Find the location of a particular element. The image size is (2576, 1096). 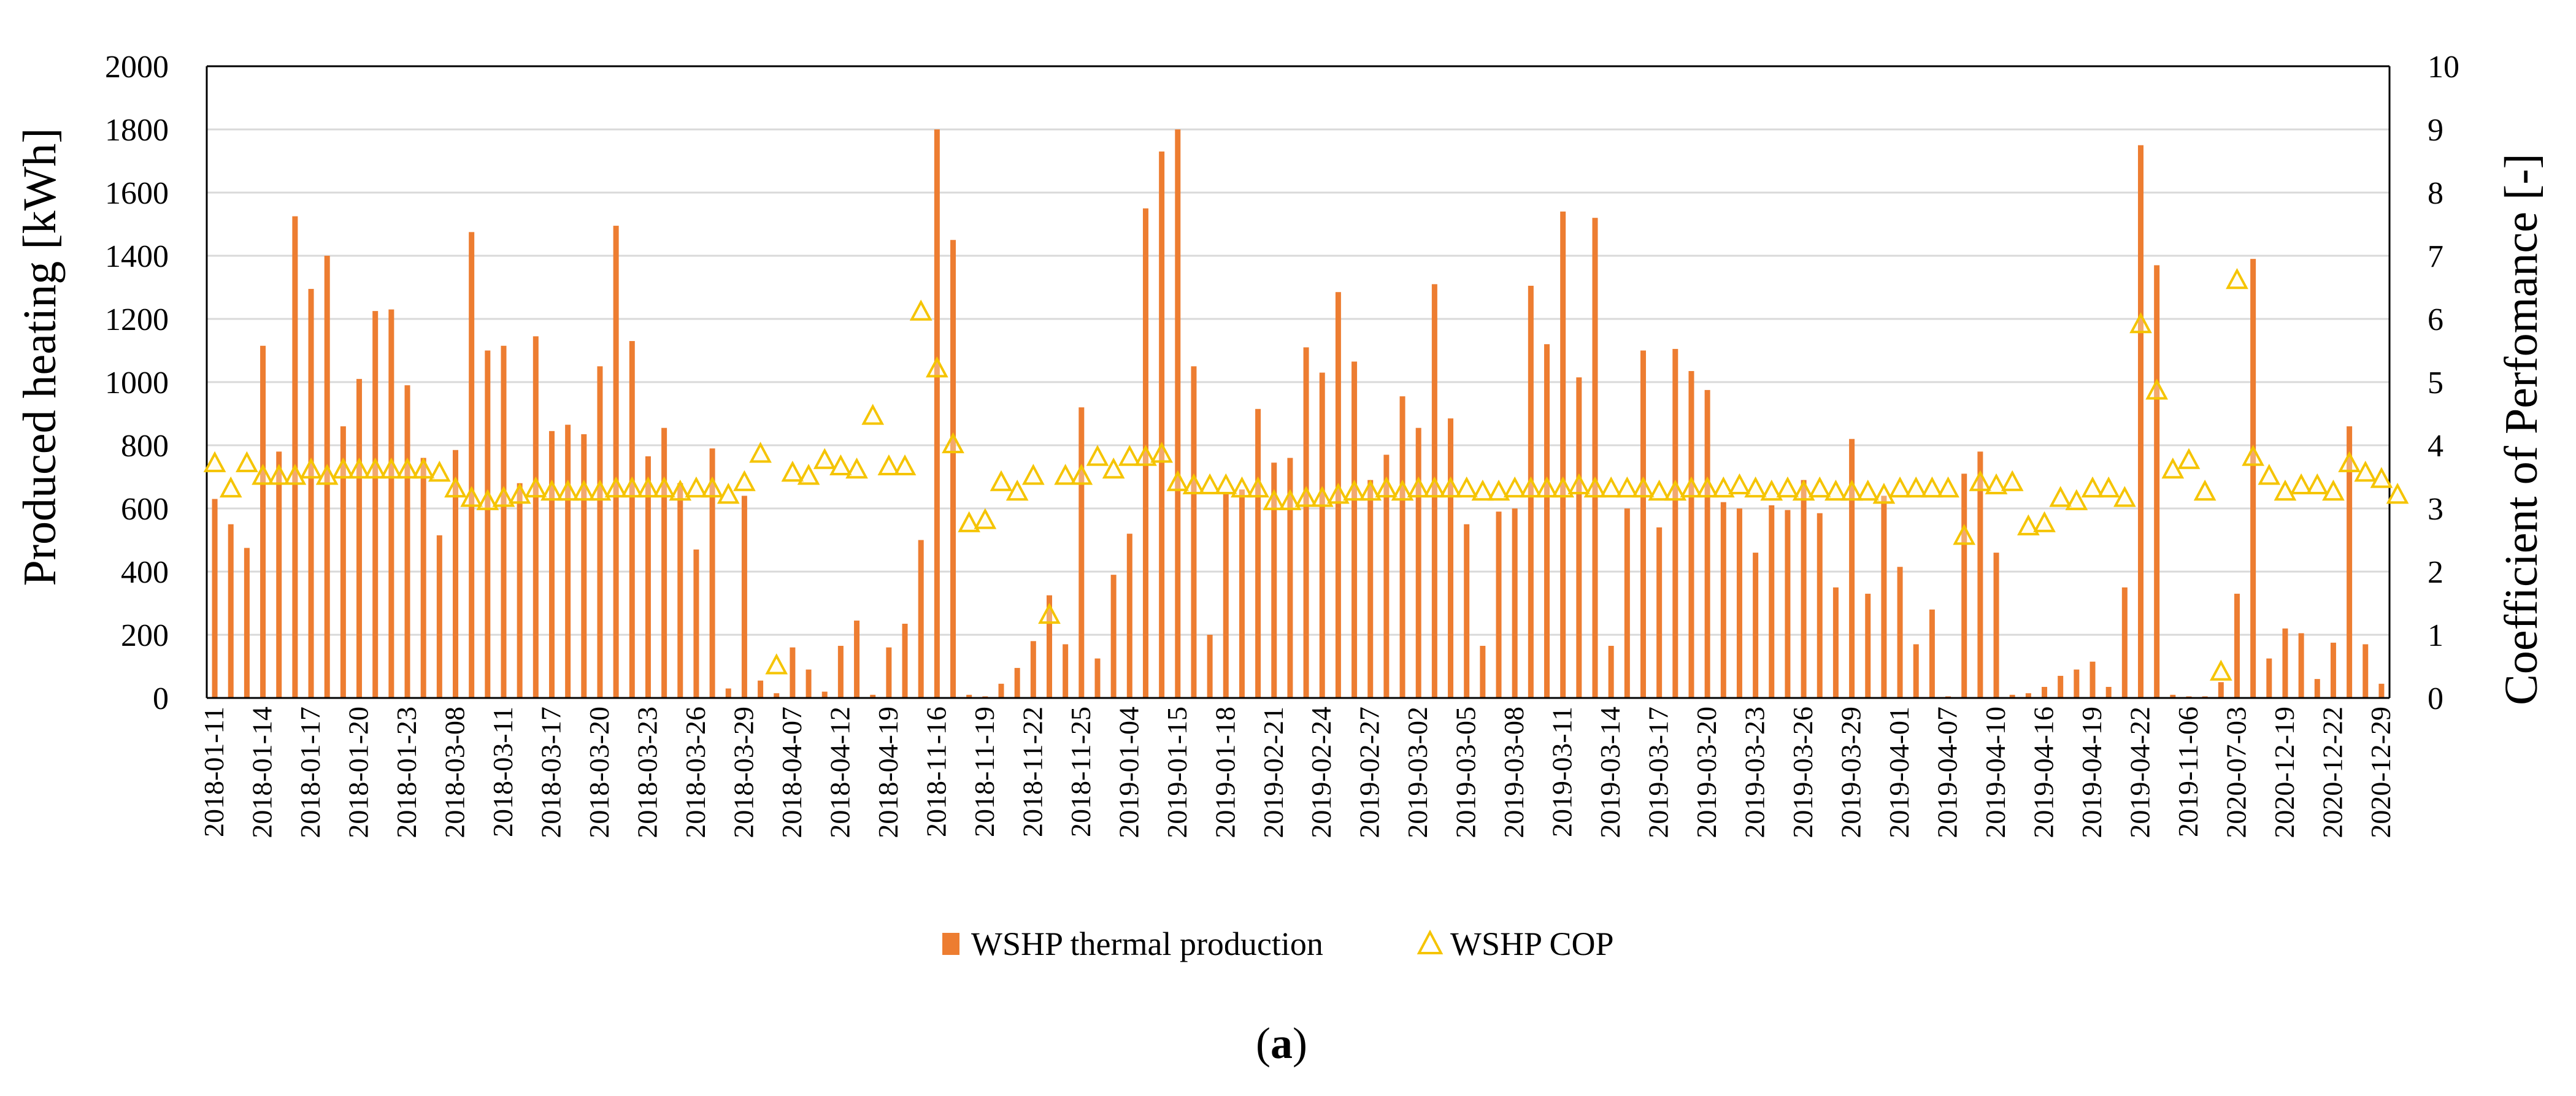

left-tick-label: 1400 is located at coordinates (137, 256).